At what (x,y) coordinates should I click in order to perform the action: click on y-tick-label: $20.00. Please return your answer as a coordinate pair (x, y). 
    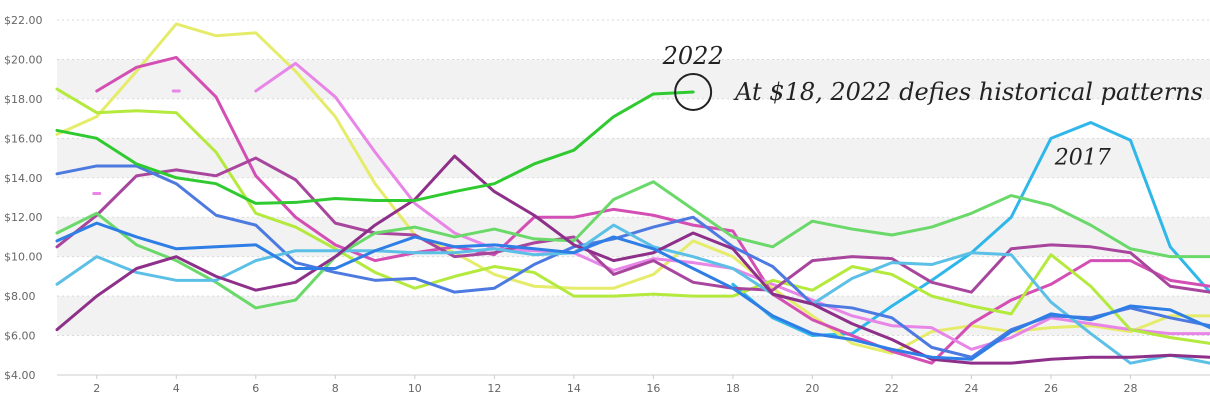
    Looking at the image, I should click on (23, 59).